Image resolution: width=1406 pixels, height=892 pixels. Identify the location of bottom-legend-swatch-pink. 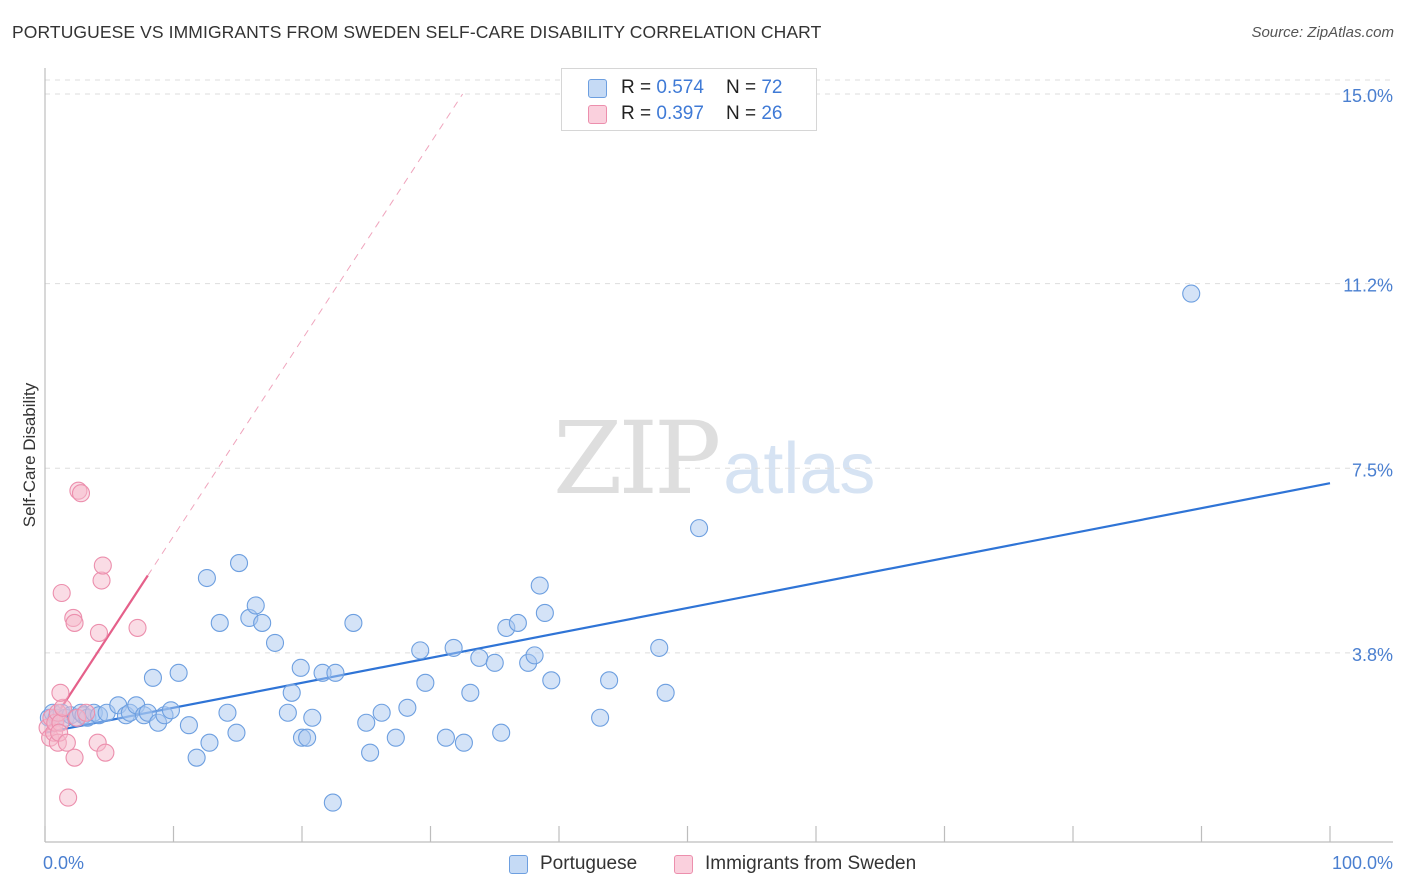
(683, 864).